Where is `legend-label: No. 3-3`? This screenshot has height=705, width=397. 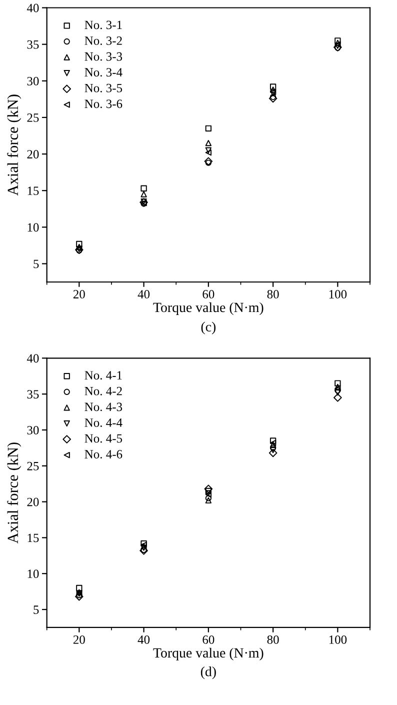 legend-label: No. 3-3 is located at coordinates (103, 56).